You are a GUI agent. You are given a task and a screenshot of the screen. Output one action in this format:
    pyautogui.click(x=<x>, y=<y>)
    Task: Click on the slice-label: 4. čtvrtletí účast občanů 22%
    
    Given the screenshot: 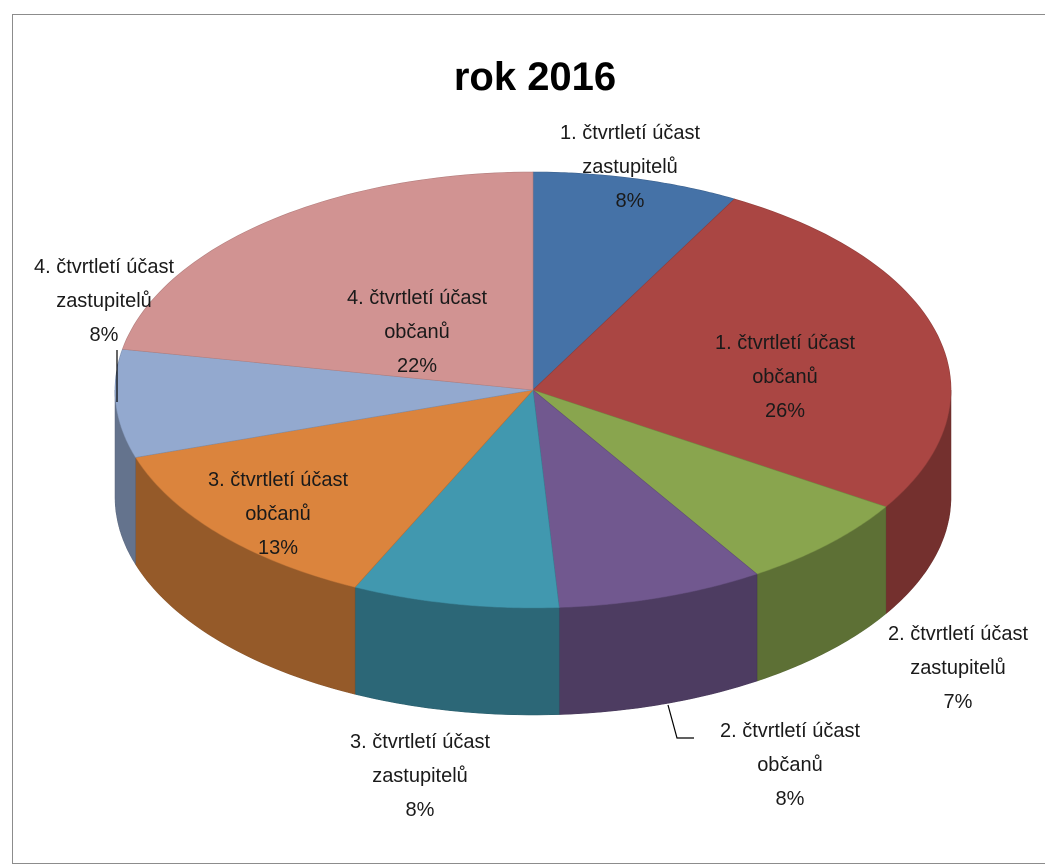 What is the action you would take?
    pyautogui.click(x=417, y=332)
    